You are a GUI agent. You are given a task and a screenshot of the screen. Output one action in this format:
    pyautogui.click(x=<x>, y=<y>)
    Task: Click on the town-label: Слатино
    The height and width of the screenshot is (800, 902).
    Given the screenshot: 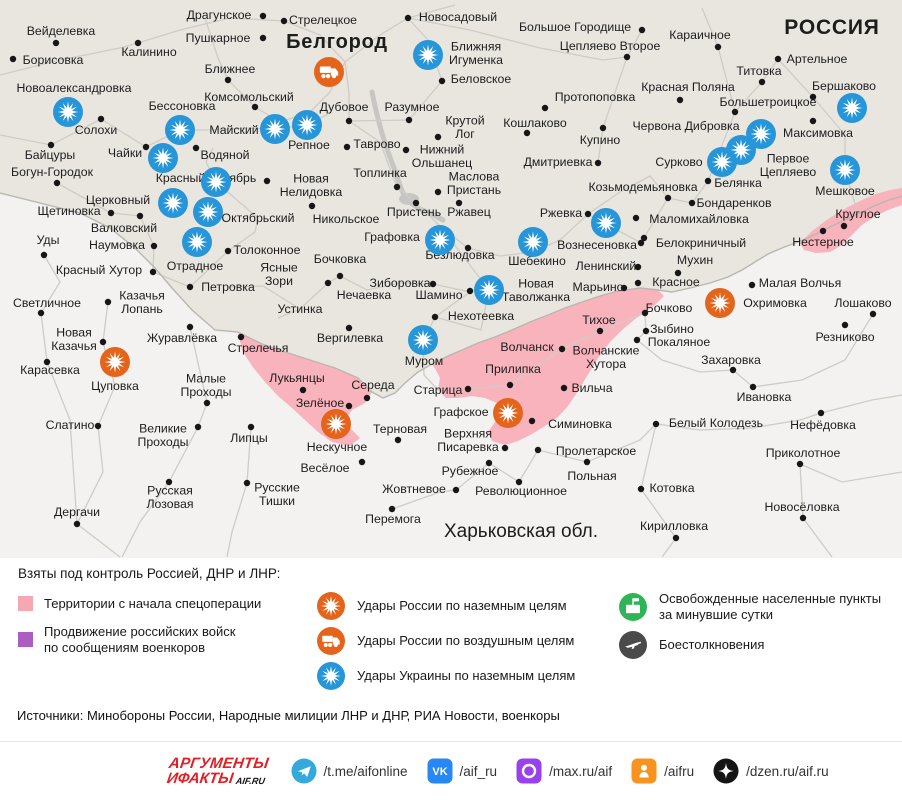 What is the action you would take?
    pyautogui.click(x=70, y=425)
    